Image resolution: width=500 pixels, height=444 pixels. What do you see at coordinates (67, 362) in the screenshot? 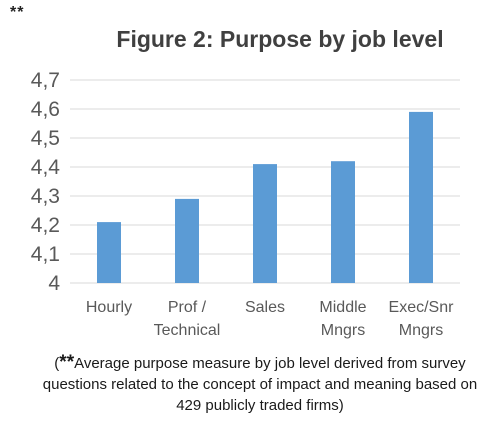
I see `footnote-stars: **` at bounding box center [67, 362].